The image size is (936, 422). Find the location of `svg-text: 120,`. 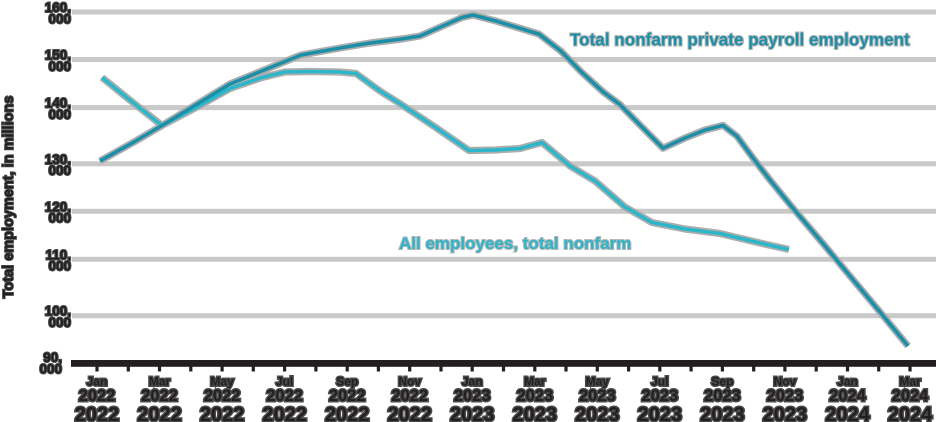

svg-text: 120, is located at coordinates (58, 206).